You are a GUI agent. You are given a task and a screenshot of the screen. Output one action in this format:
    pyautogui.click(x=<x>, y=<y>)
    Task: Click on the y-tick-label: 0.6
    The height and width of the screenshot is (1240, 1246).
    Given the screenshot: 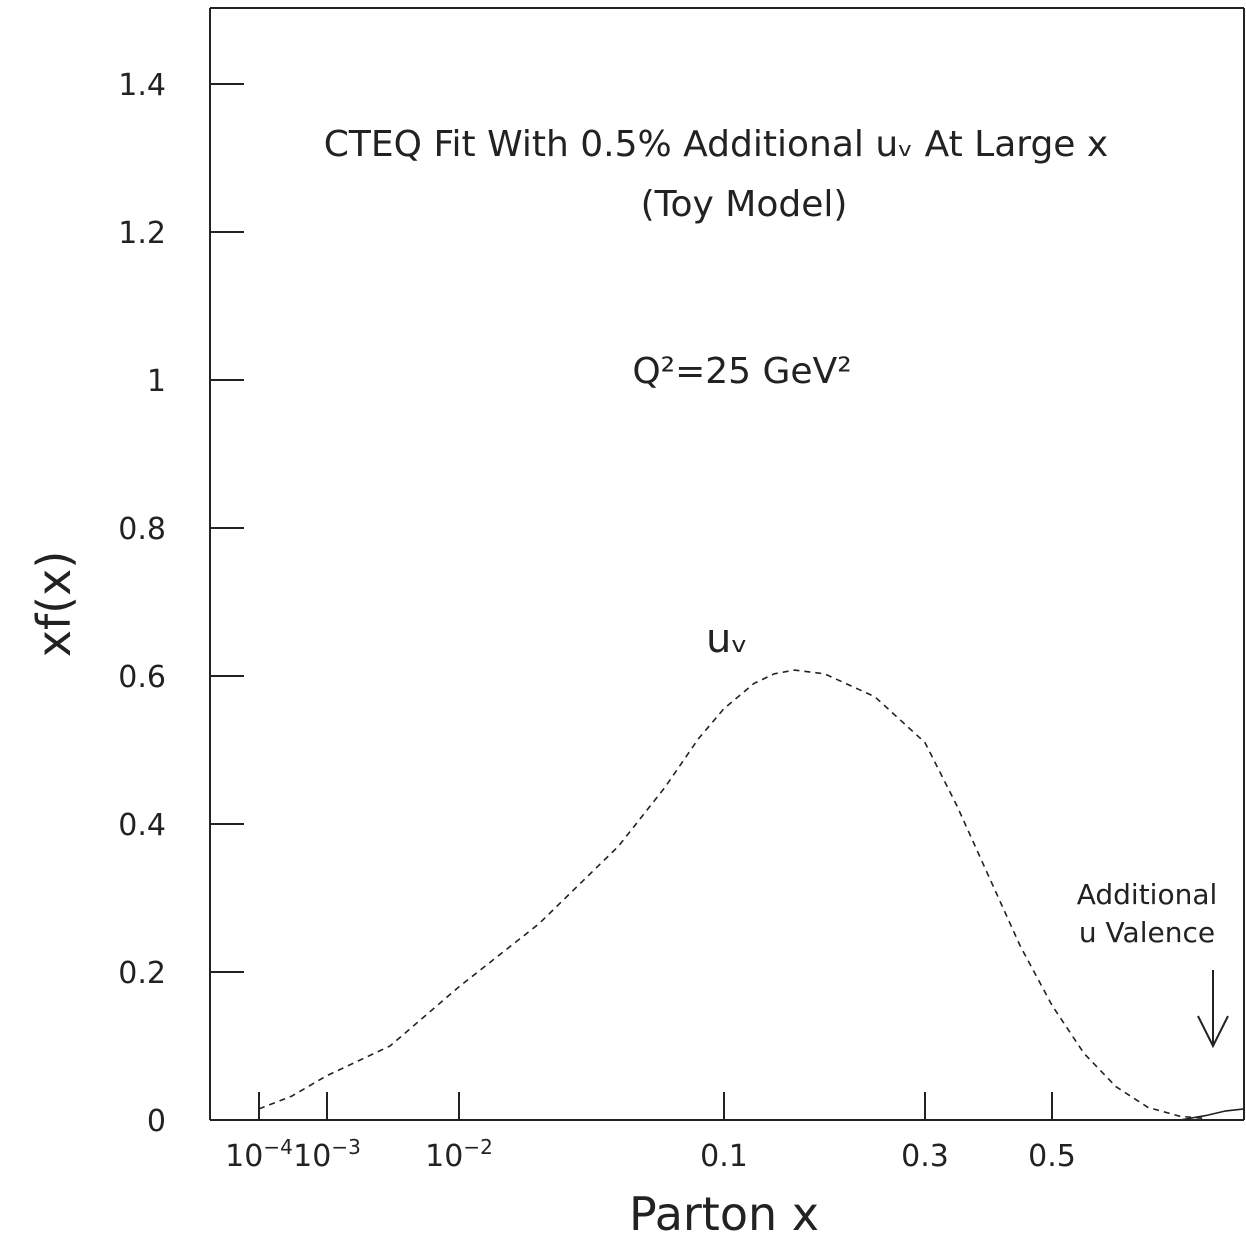 What is the action you would take?
    pyautogui.click(x=142, y=677)
    